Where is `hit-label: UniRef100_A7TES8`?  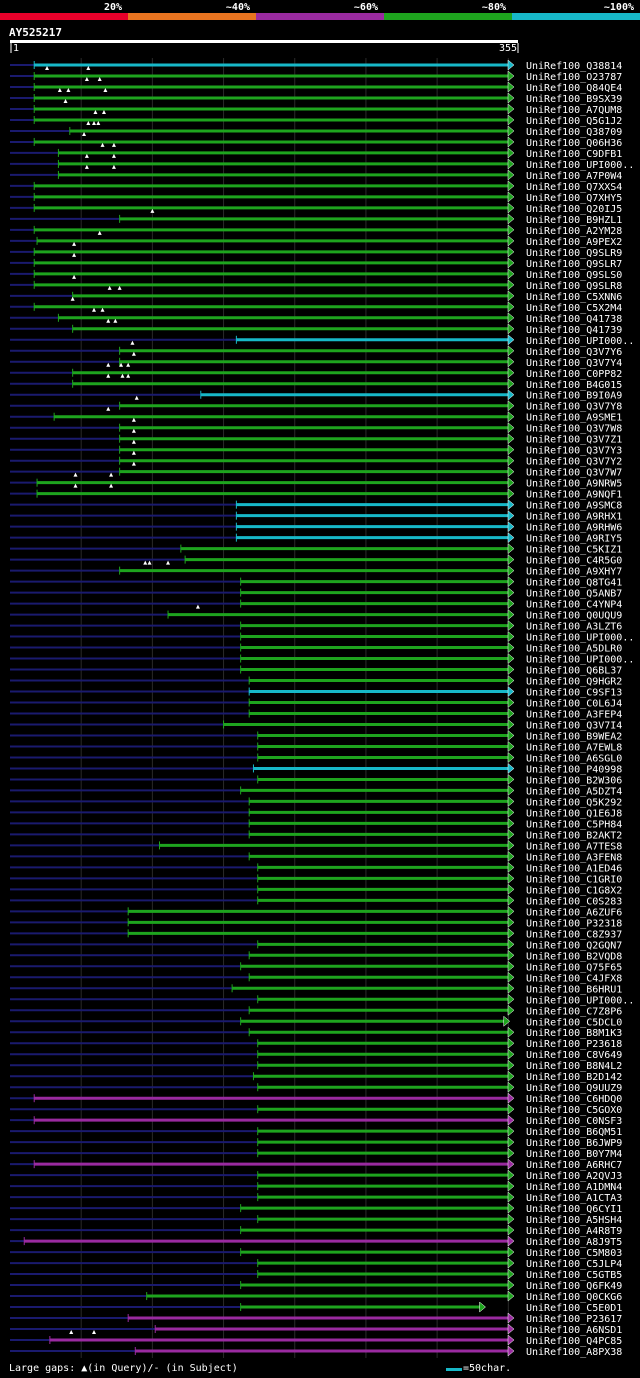 hit-label: UniRef100_A7TES8 is located at coordinates (574, 846).